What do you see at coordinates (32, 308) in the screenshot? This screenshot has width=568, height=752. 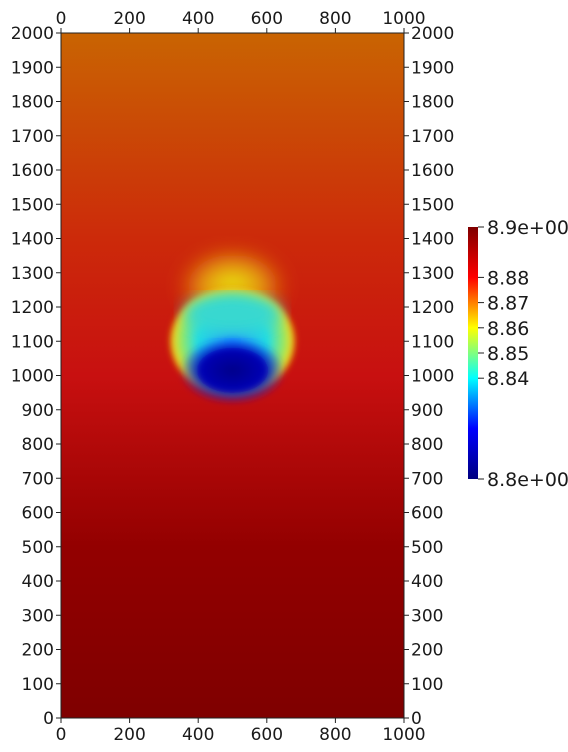 I see `y-tick-label-left: 1200` at bounding box center [32, 308].